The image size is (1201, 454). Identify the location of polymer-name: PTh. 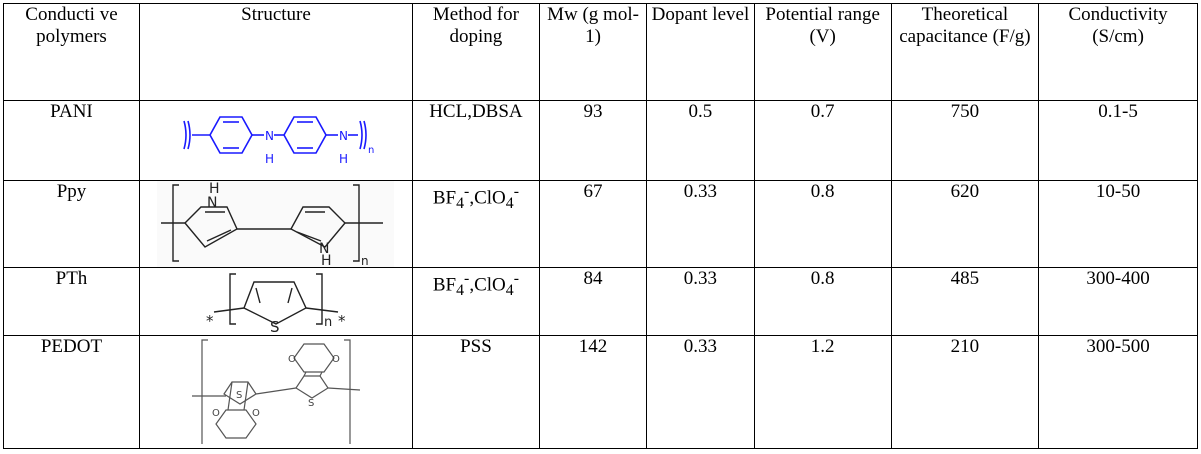
(71, 301).